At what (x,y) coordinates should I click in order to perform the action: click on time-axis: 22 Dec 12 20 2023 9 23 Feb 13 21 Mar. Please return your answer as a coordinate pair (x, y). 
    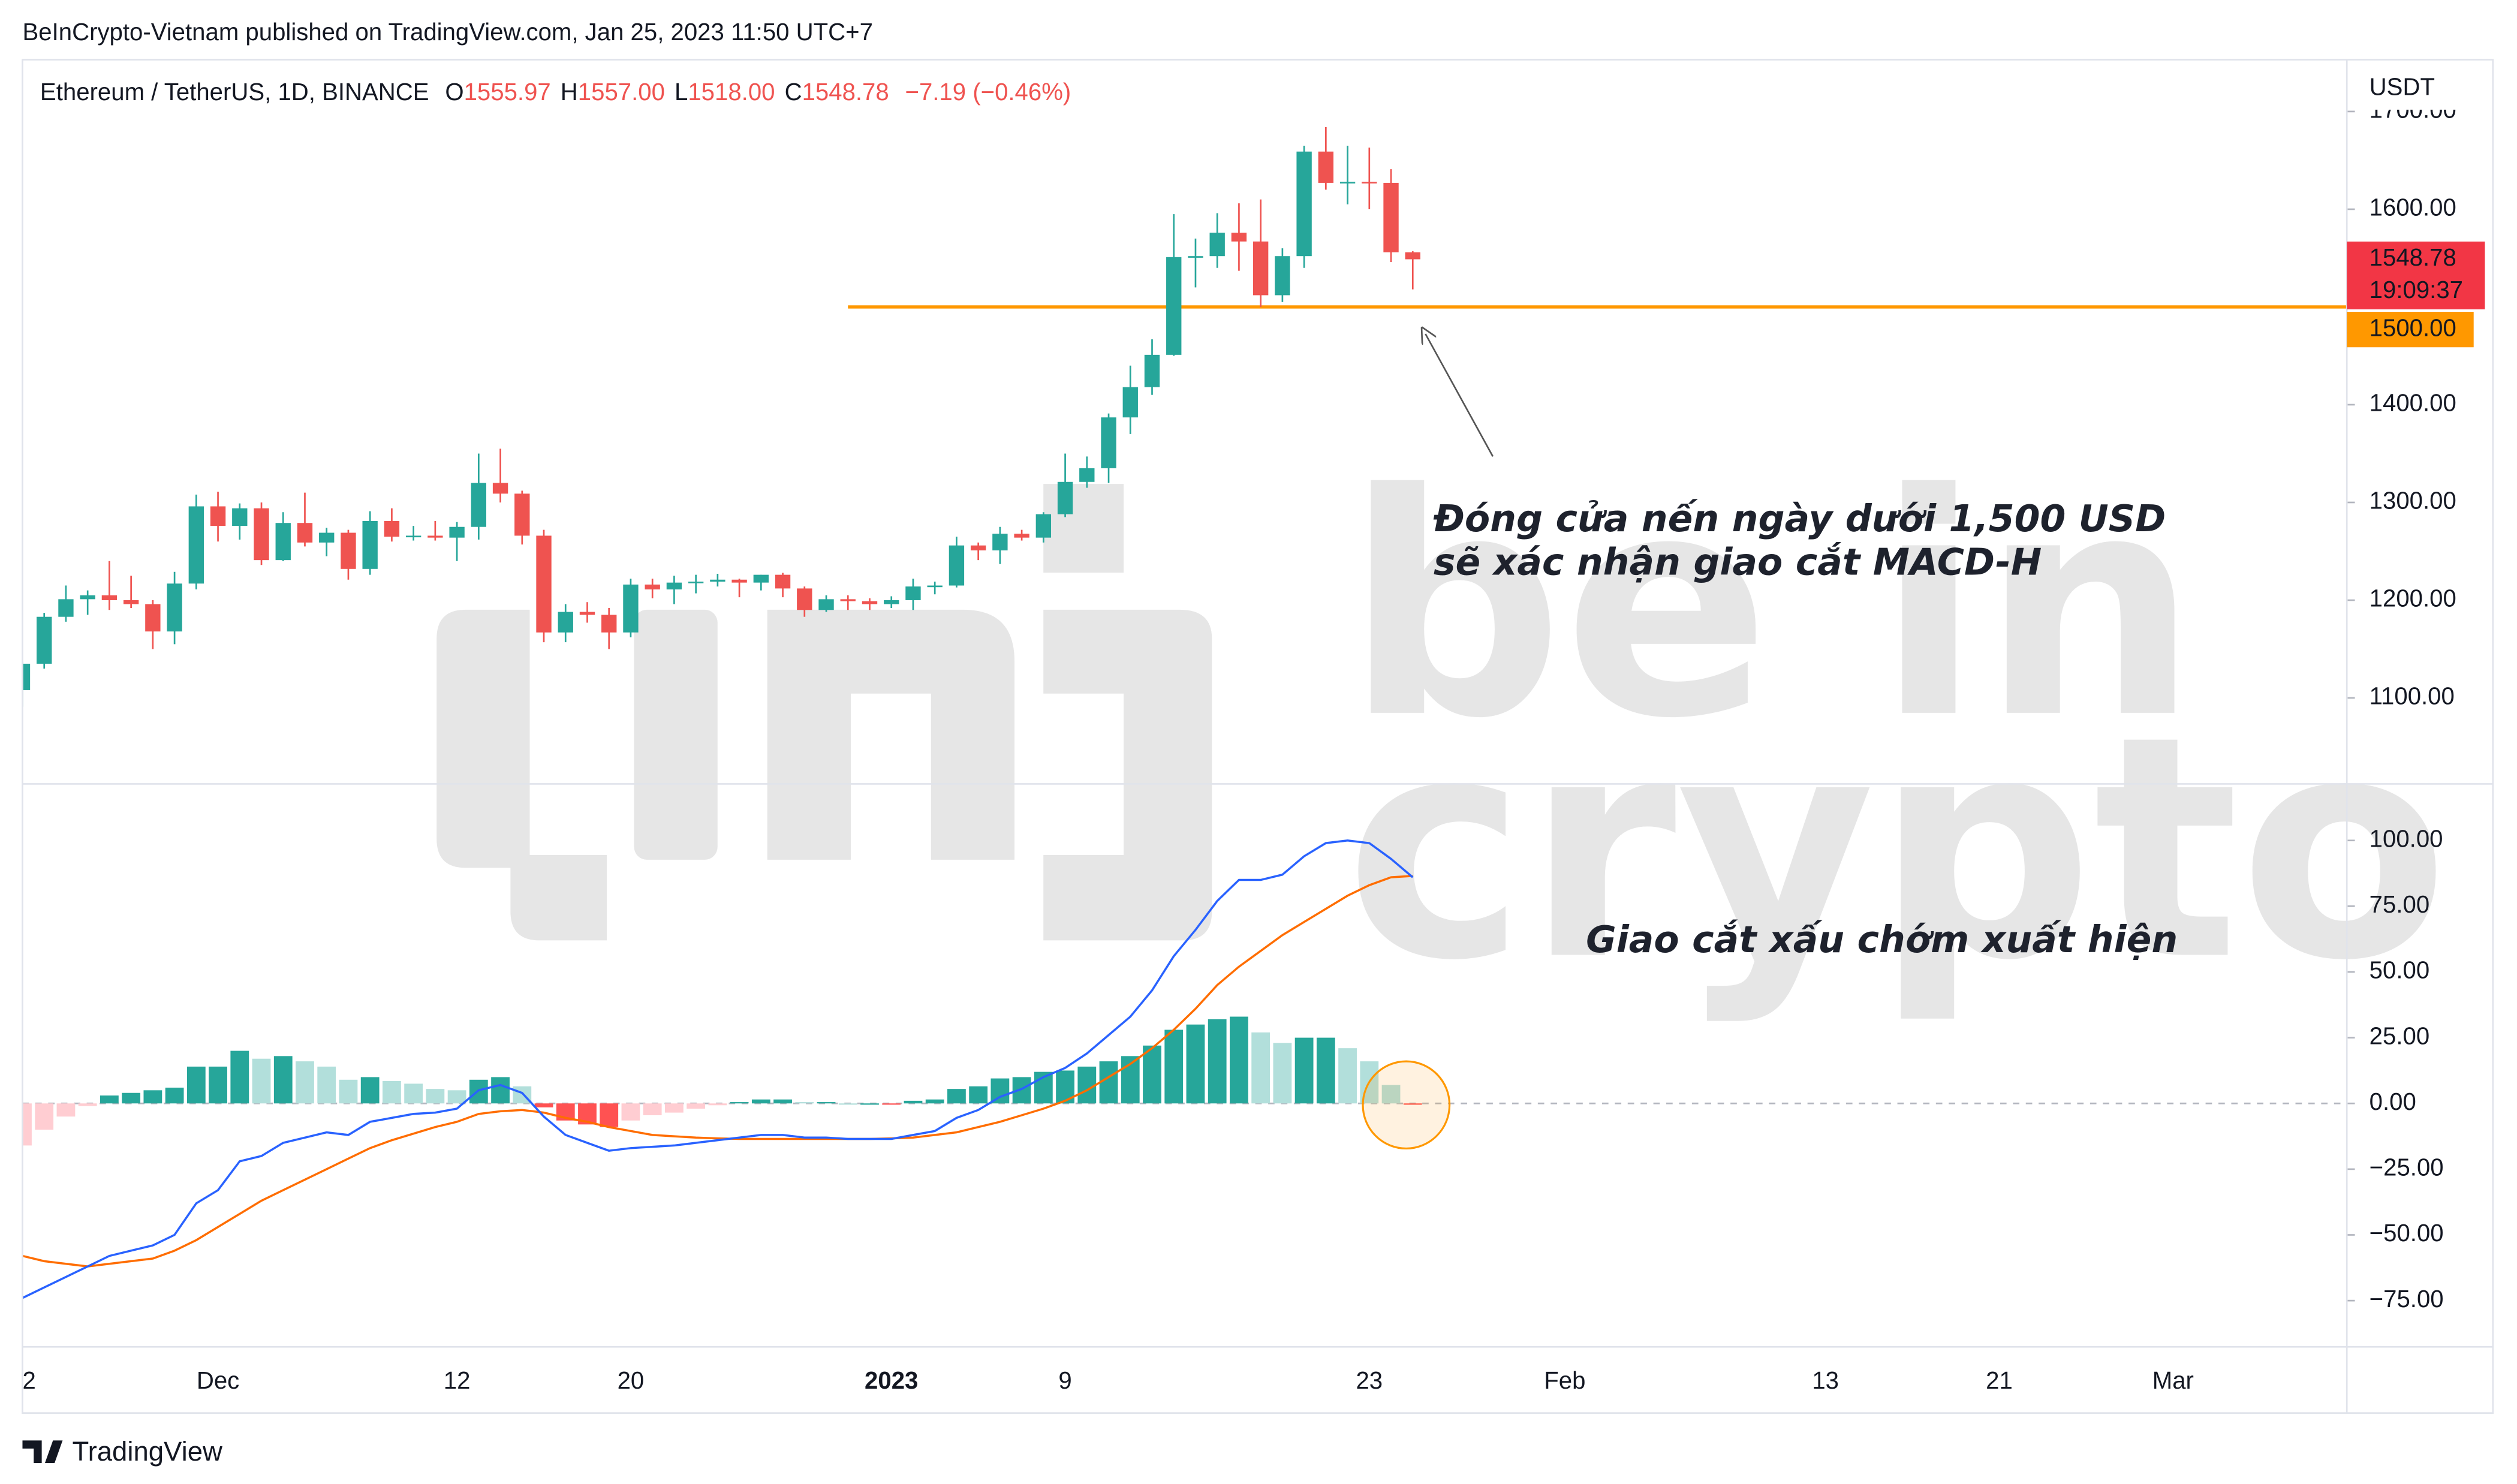
    Looking at the image, I should click on (1101, 1380).